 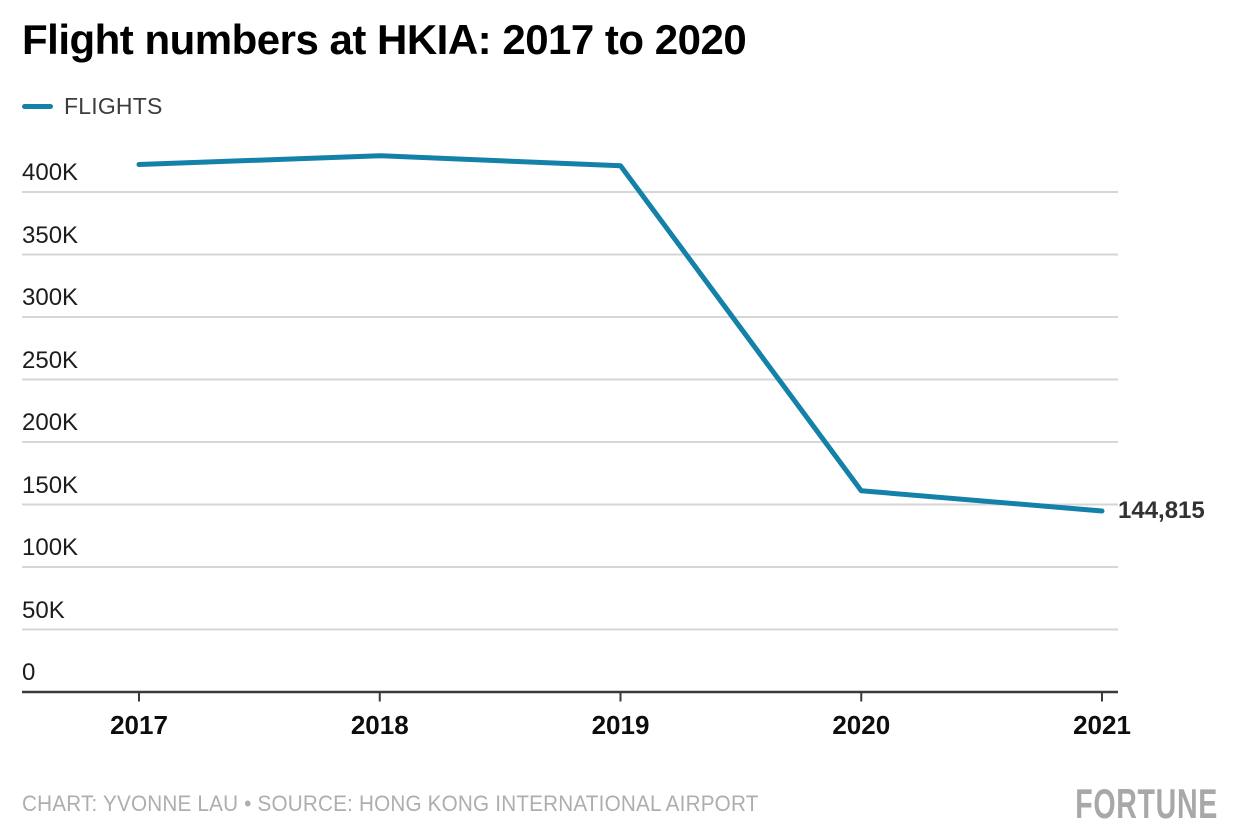 What do you see at coordinates (50, 297) in the screenshot?
I see `y-tick-label: 300K` at bounding box center [50, 297].